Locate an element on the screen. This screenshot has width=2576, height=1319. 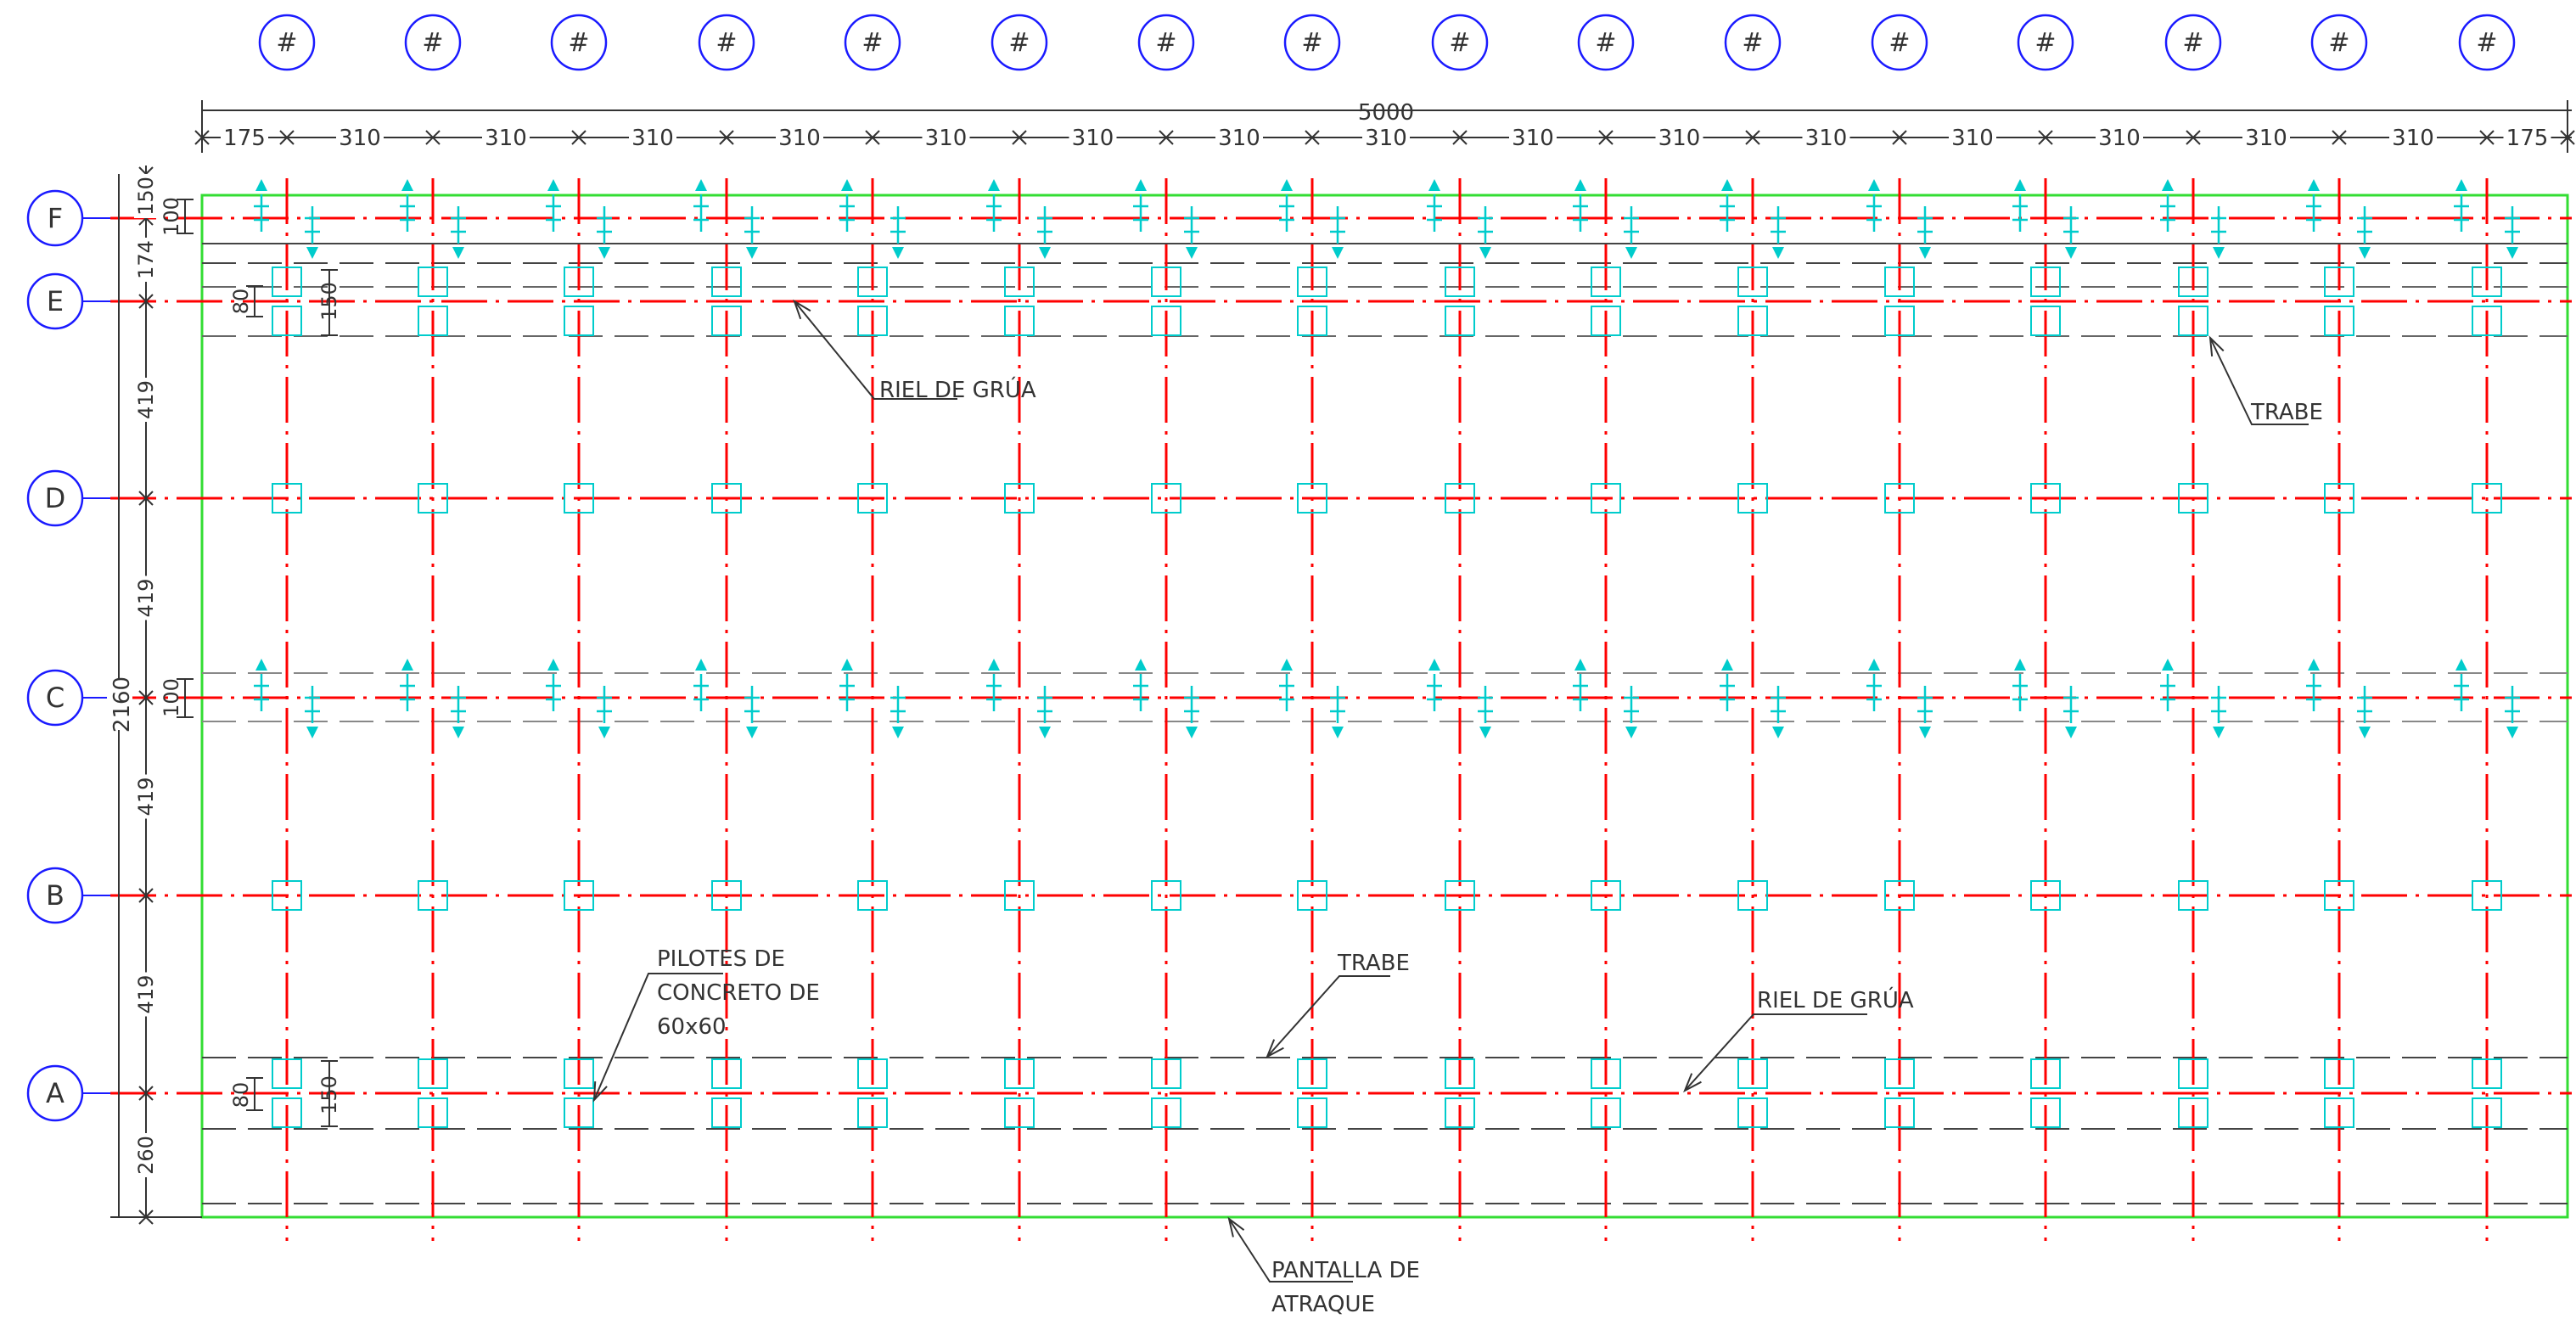
column-bubble-label-5: # is located at coordinates (872, 43).